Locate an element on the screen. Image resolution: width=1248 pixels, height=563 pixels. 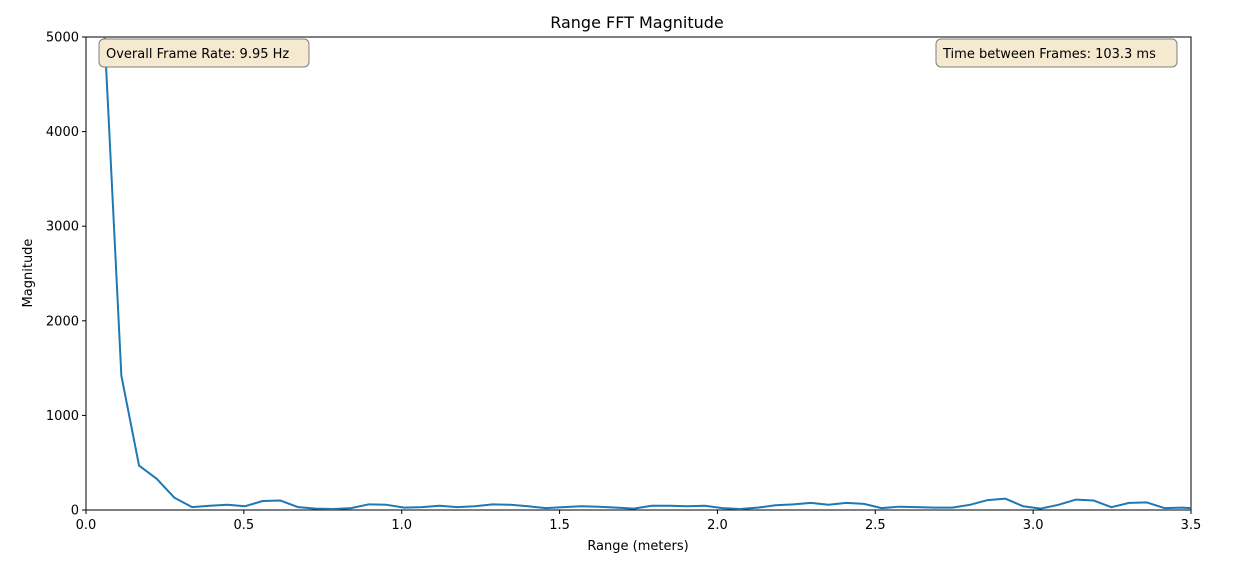
y-axis-ticks: 0 1000 2000 3000 4000 5000 is located at coordinates (66, 275).